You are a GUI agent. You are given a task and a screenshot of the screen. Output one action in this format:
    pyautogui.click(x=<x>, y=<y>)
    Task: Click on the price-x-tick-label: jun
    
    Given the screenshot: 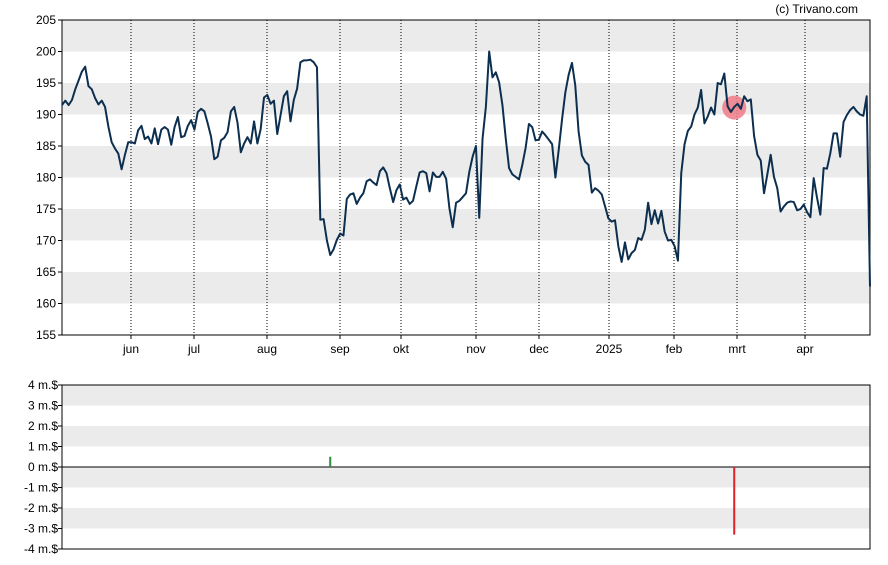 What is the action you would take?
    pyautogui.click(x=130, y=349)
    